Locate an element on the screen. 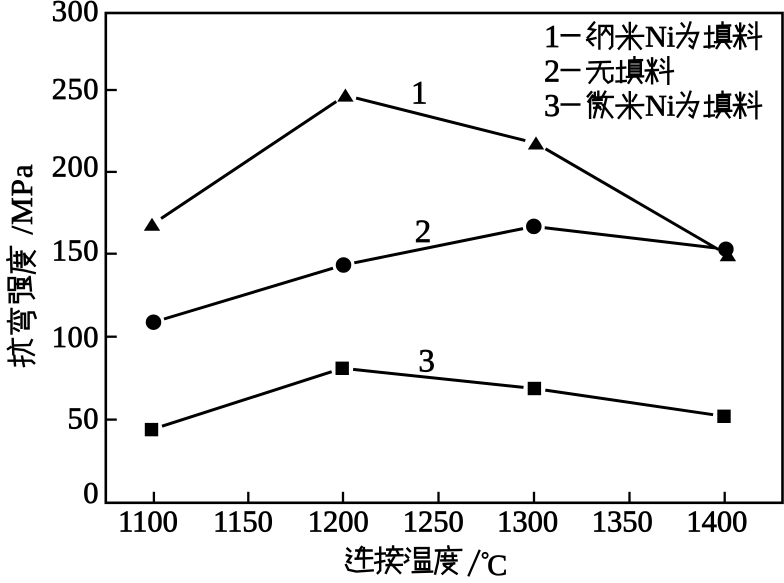  svg-text: 50 is located at coordinates (84, 419).